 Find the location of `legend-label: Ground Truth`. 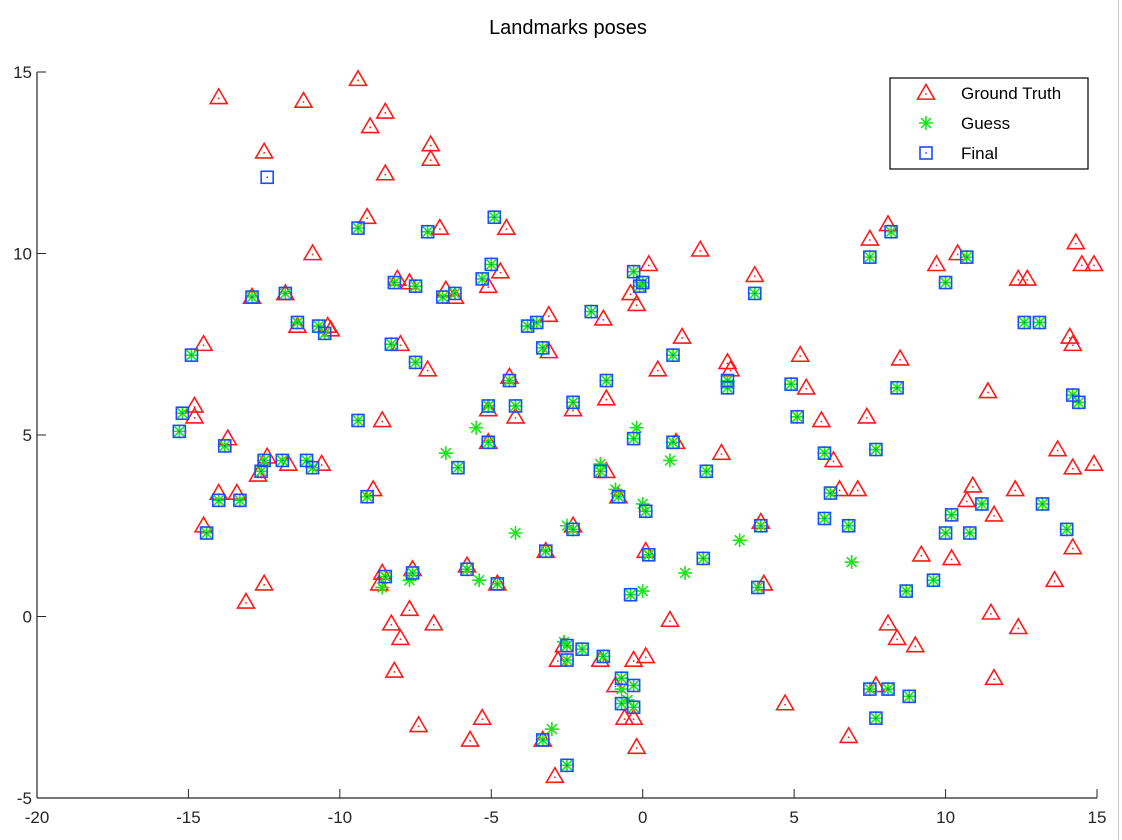

legend-label: Ground Truth is located at coordinates (1011, 93).